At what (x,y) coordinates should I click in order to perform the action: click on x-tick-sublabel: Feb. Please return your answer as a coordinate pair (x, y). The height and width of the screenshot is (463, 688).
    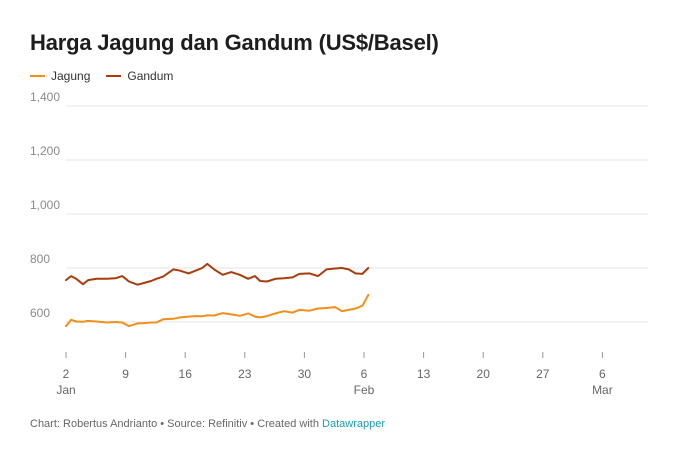
    Looking at the image, I should click on (364, 390).